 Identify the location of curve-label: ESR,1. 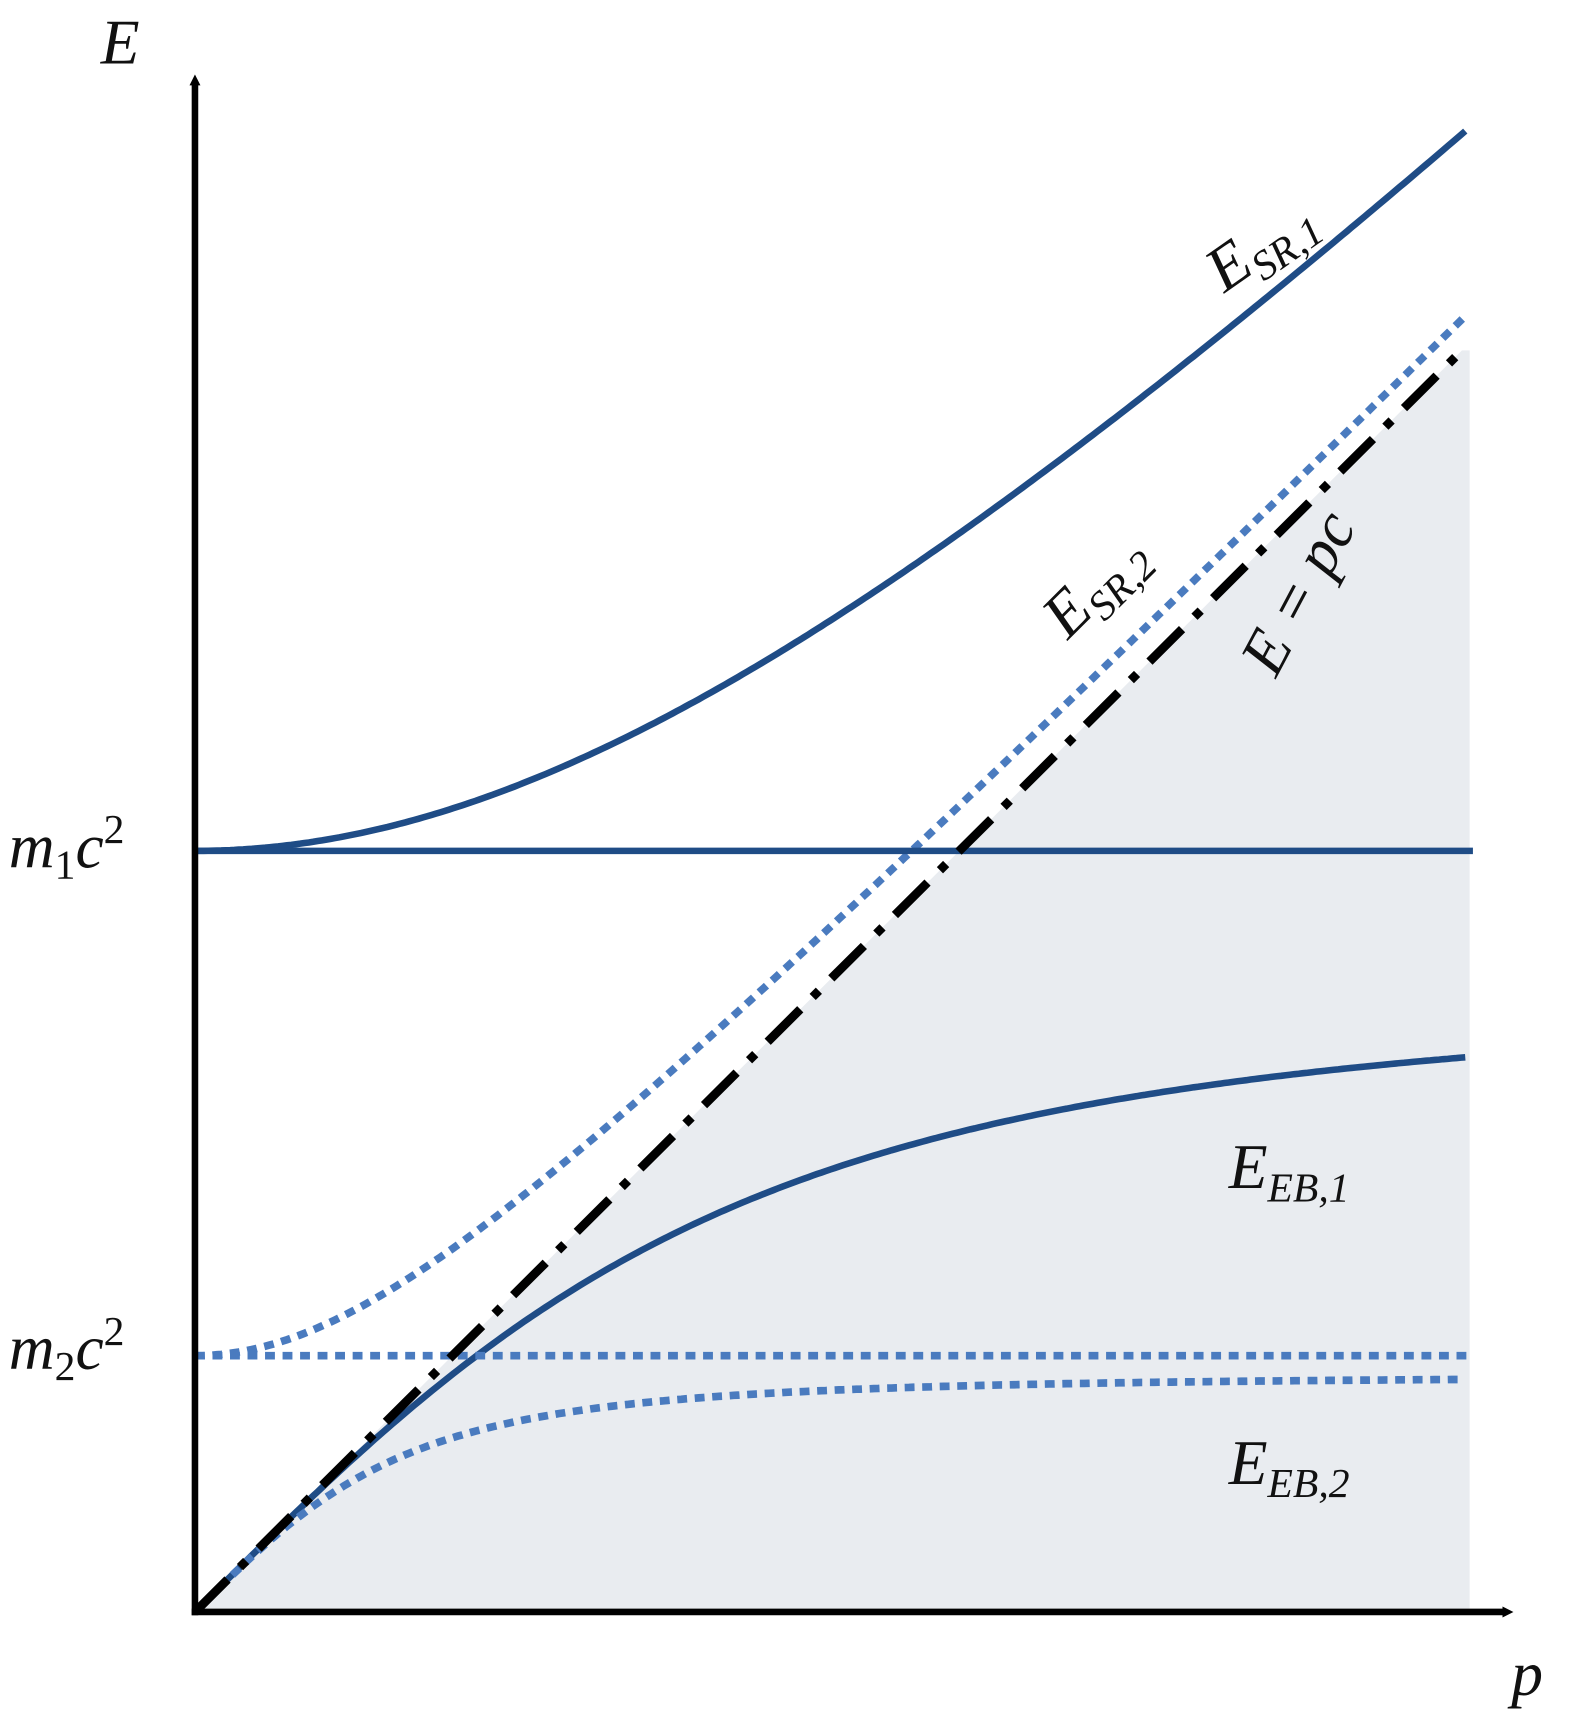
(1262, 246).